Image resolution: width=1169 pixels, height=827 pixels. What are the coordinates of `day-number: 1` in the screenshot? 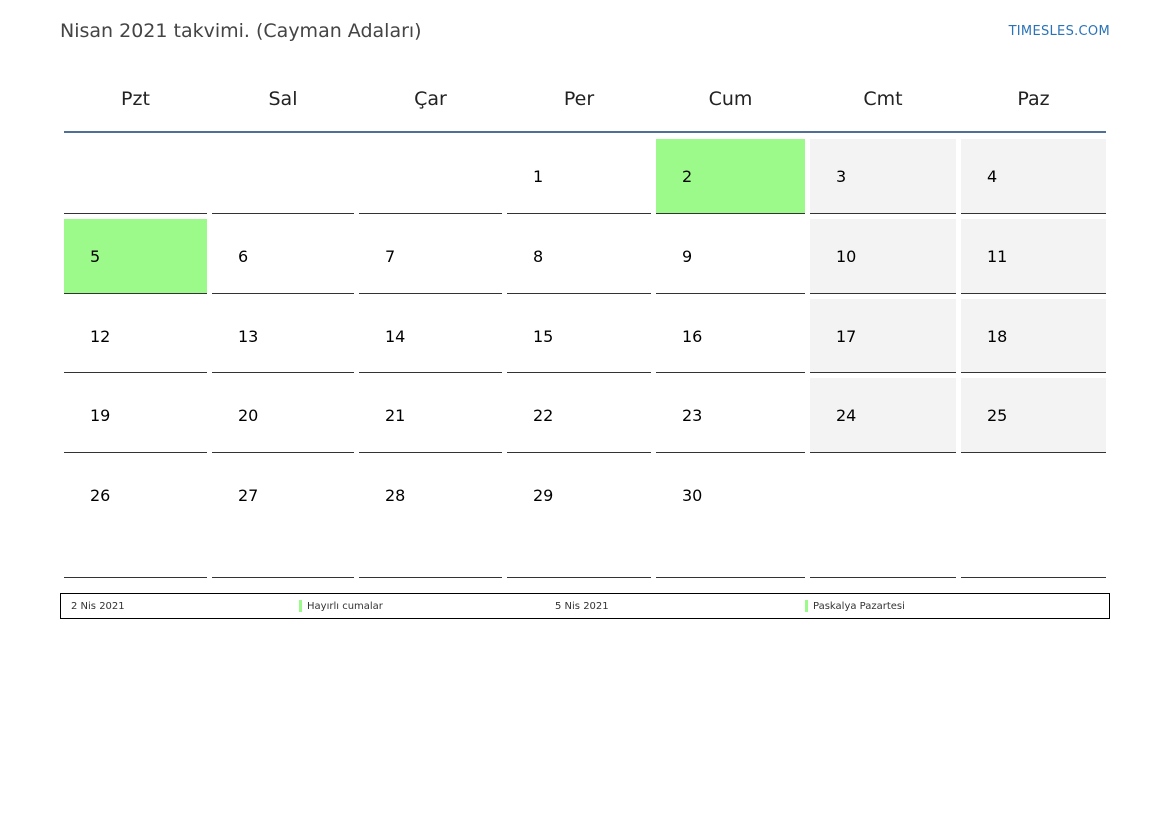 It's located at (538, 176).